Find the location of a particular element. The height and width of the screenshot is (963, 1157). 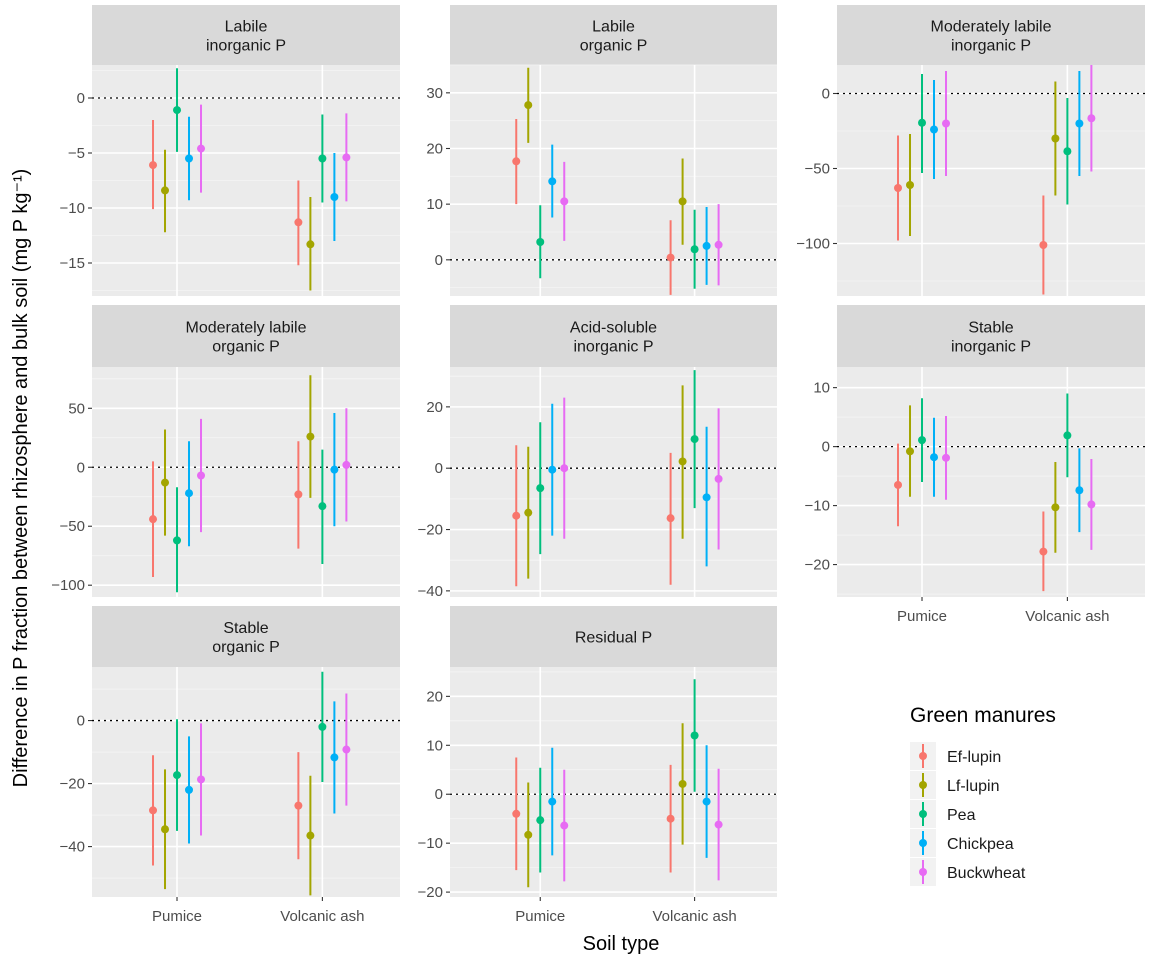

y-tick-label: 30 is located at coordinates (434, 93).